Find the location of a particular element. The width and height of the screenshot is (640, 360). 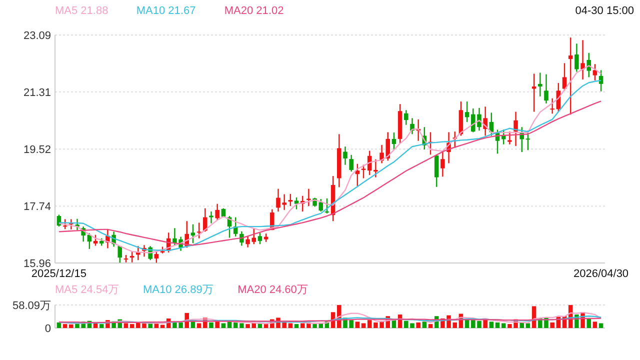

text: MA10 26.89万 is located at coordinates (178, 290).